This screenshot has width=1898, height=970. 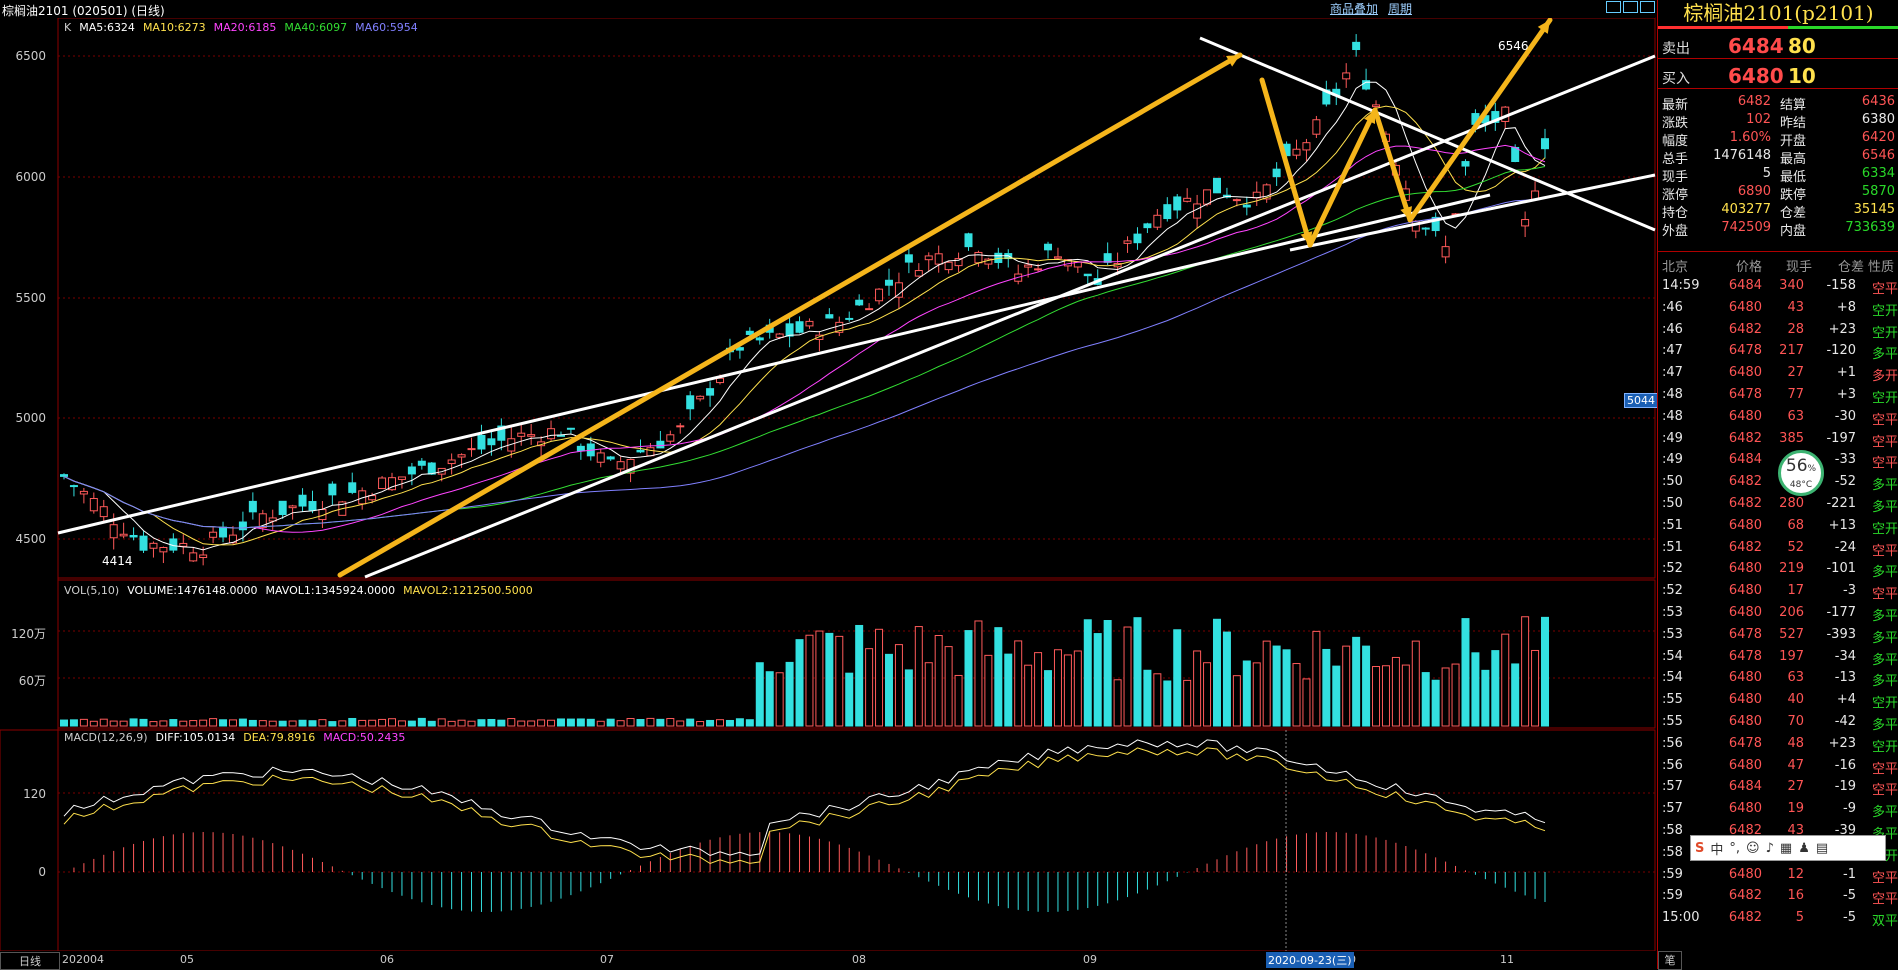 I want to click on legend-item: MACD(12,26,9), so click(x=106, y=737).